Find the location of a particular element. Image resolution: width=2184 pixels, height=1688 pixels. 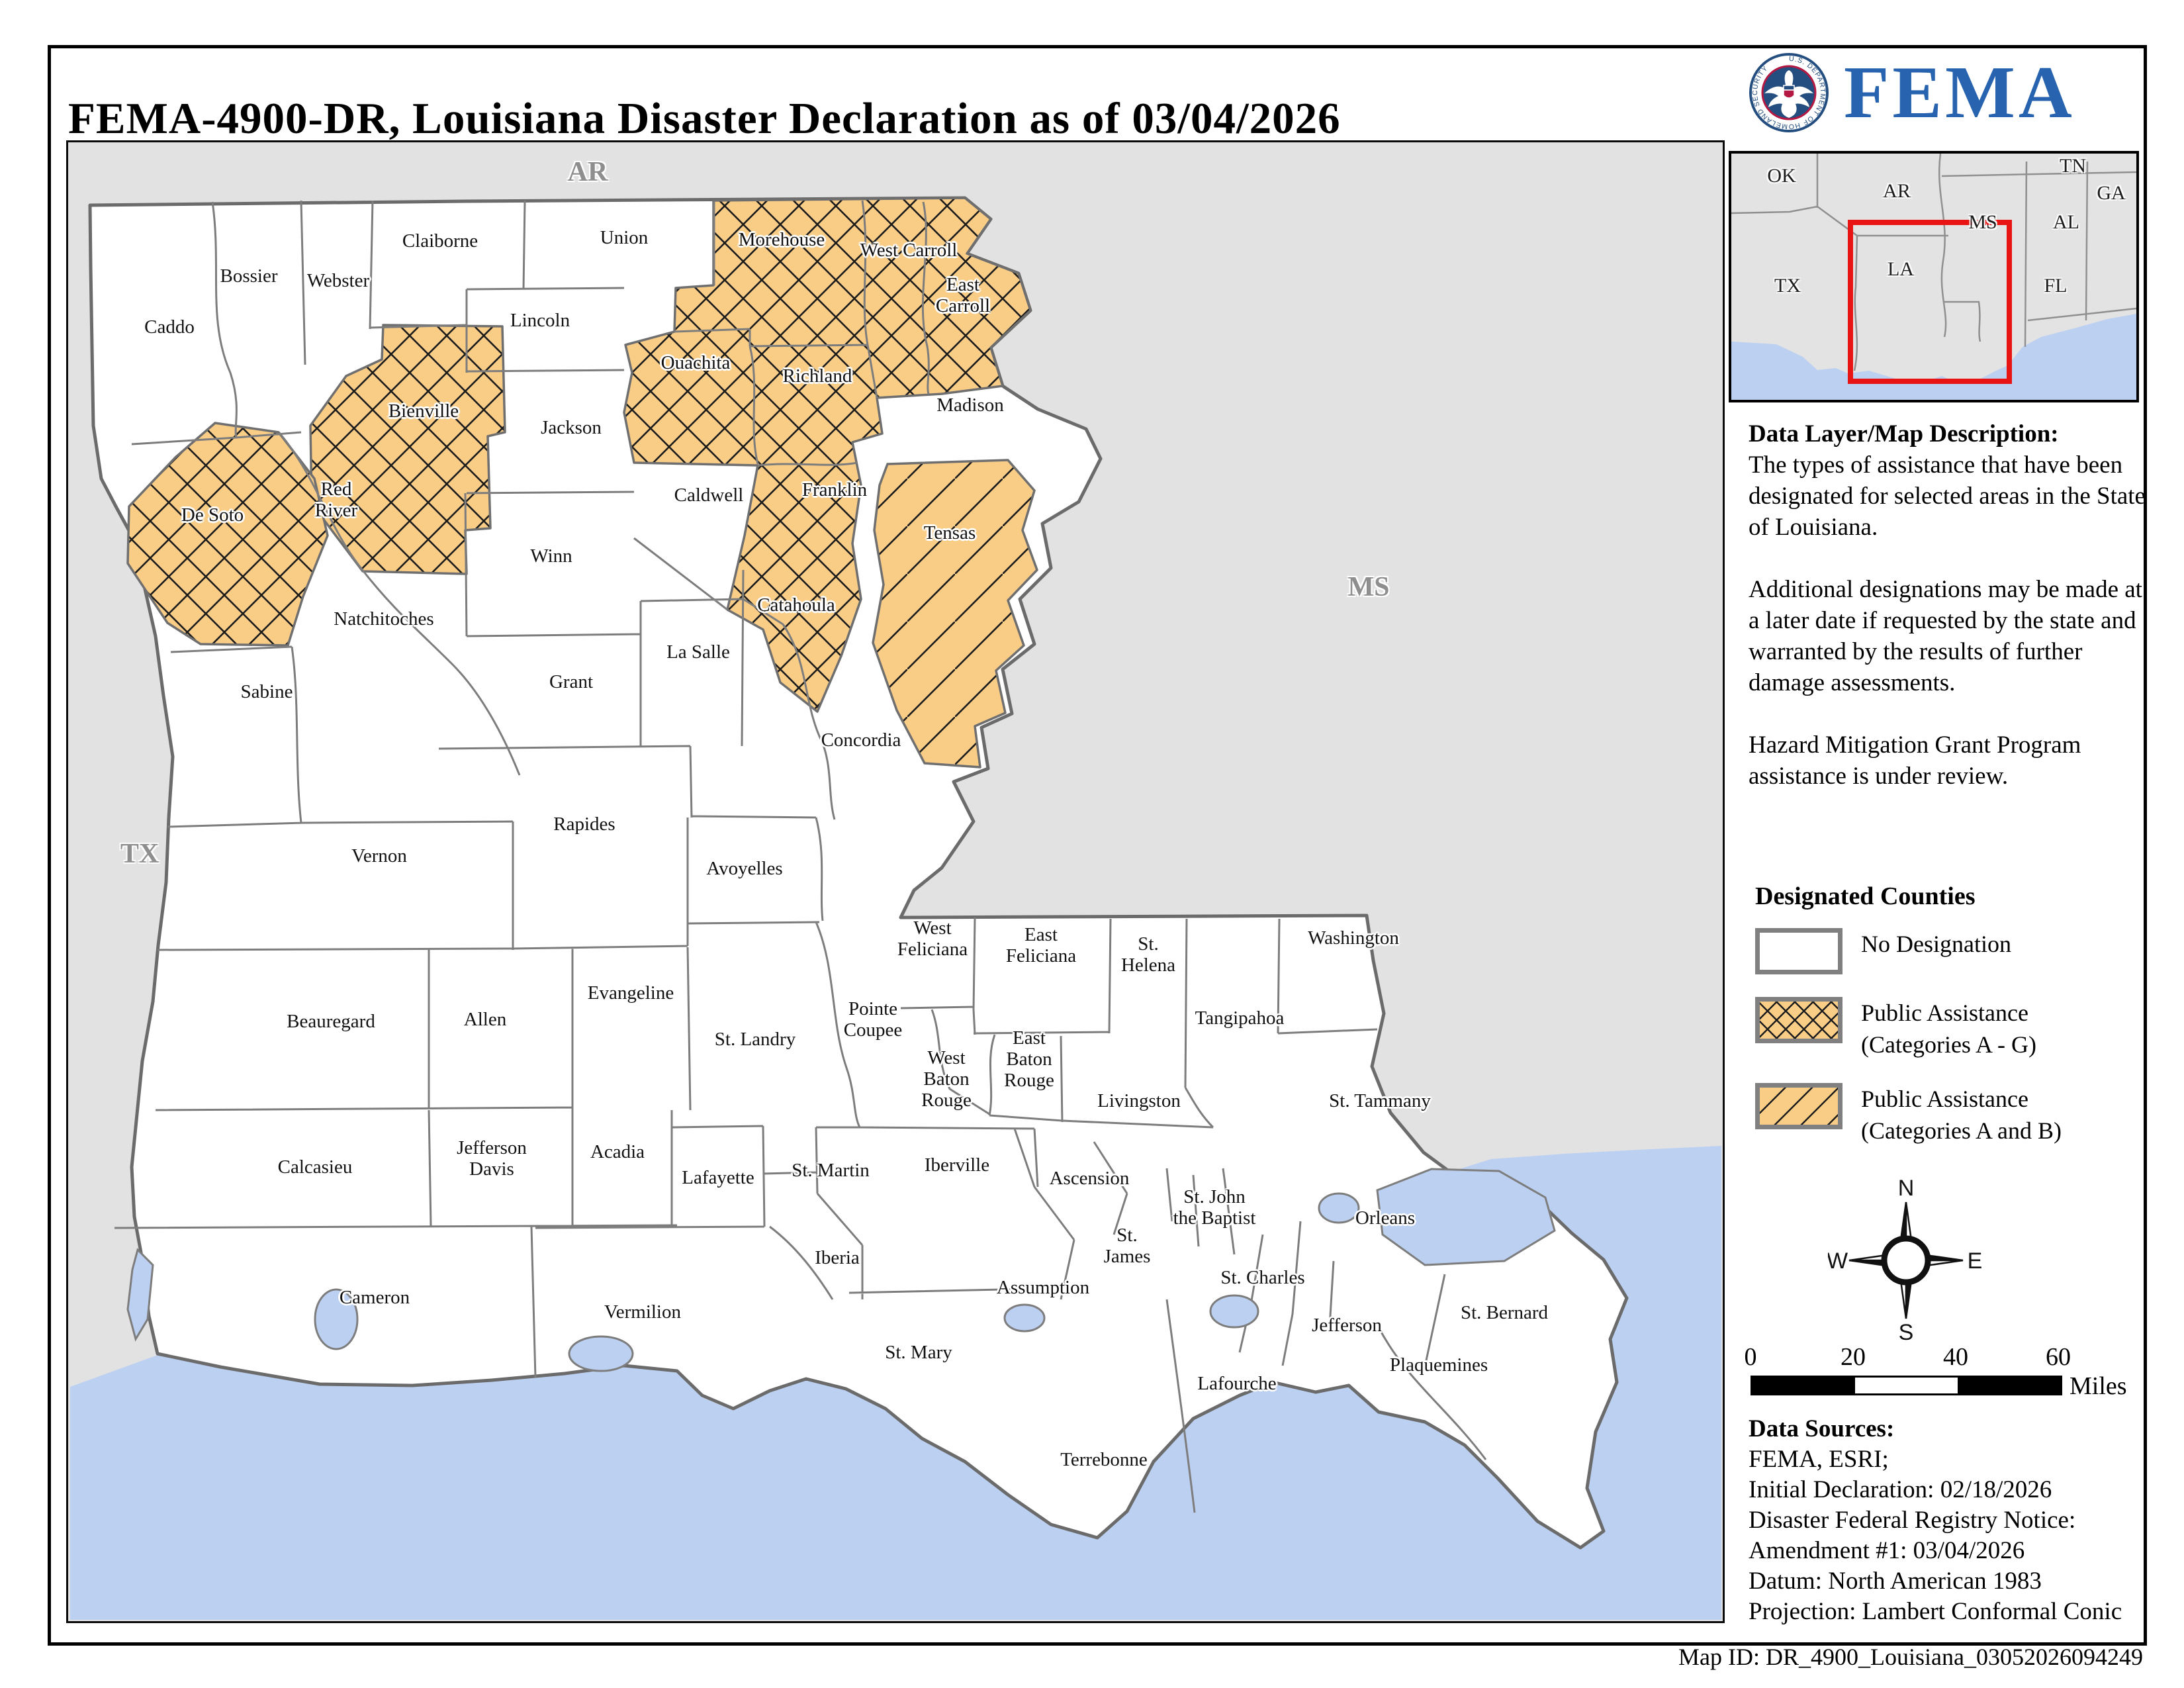

parish-label-de-soto: De Soto is located at coordinates (213, 515).